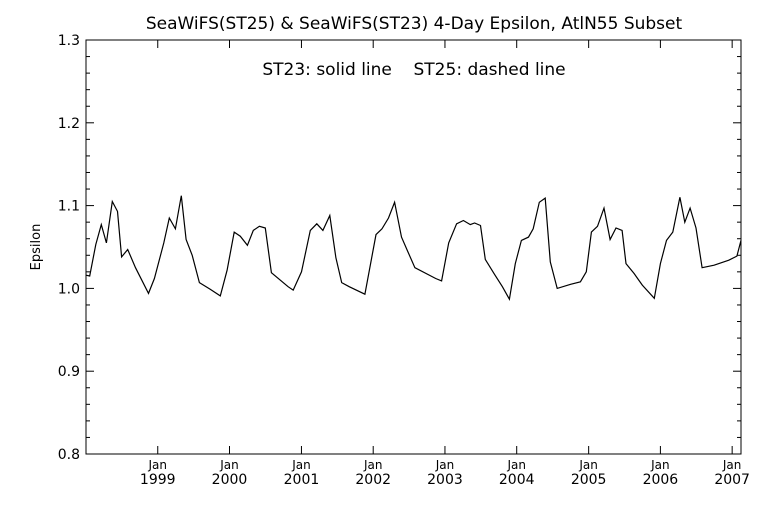  Describe the element at coordinates (230, 480) in the screenshot. I see `x-tick-year-label: 2000` at that location.